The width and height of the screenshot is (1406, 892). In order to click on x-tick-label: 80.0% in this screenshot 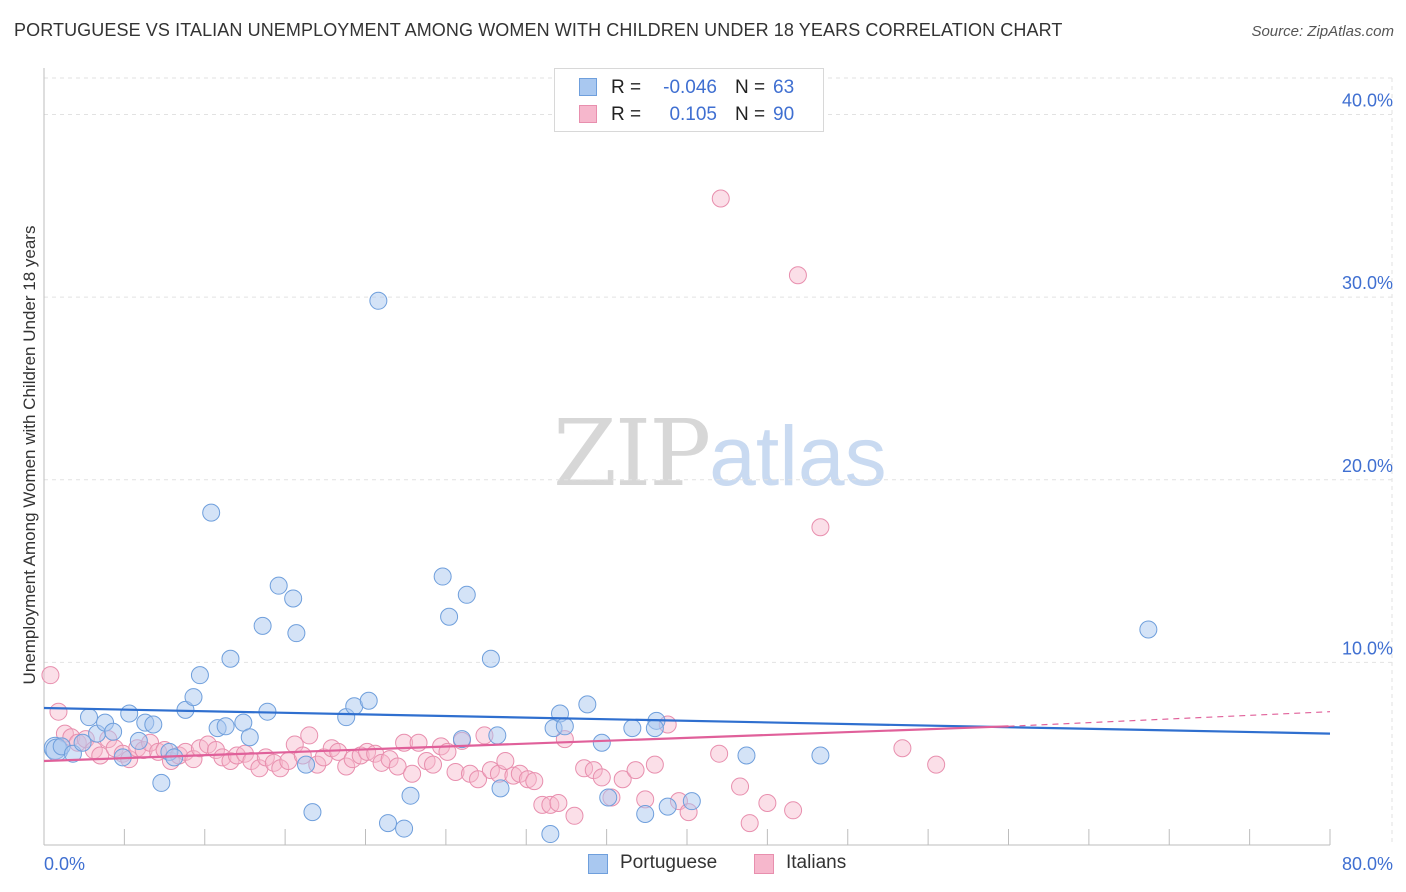, I will do `click(1367, 864)`.